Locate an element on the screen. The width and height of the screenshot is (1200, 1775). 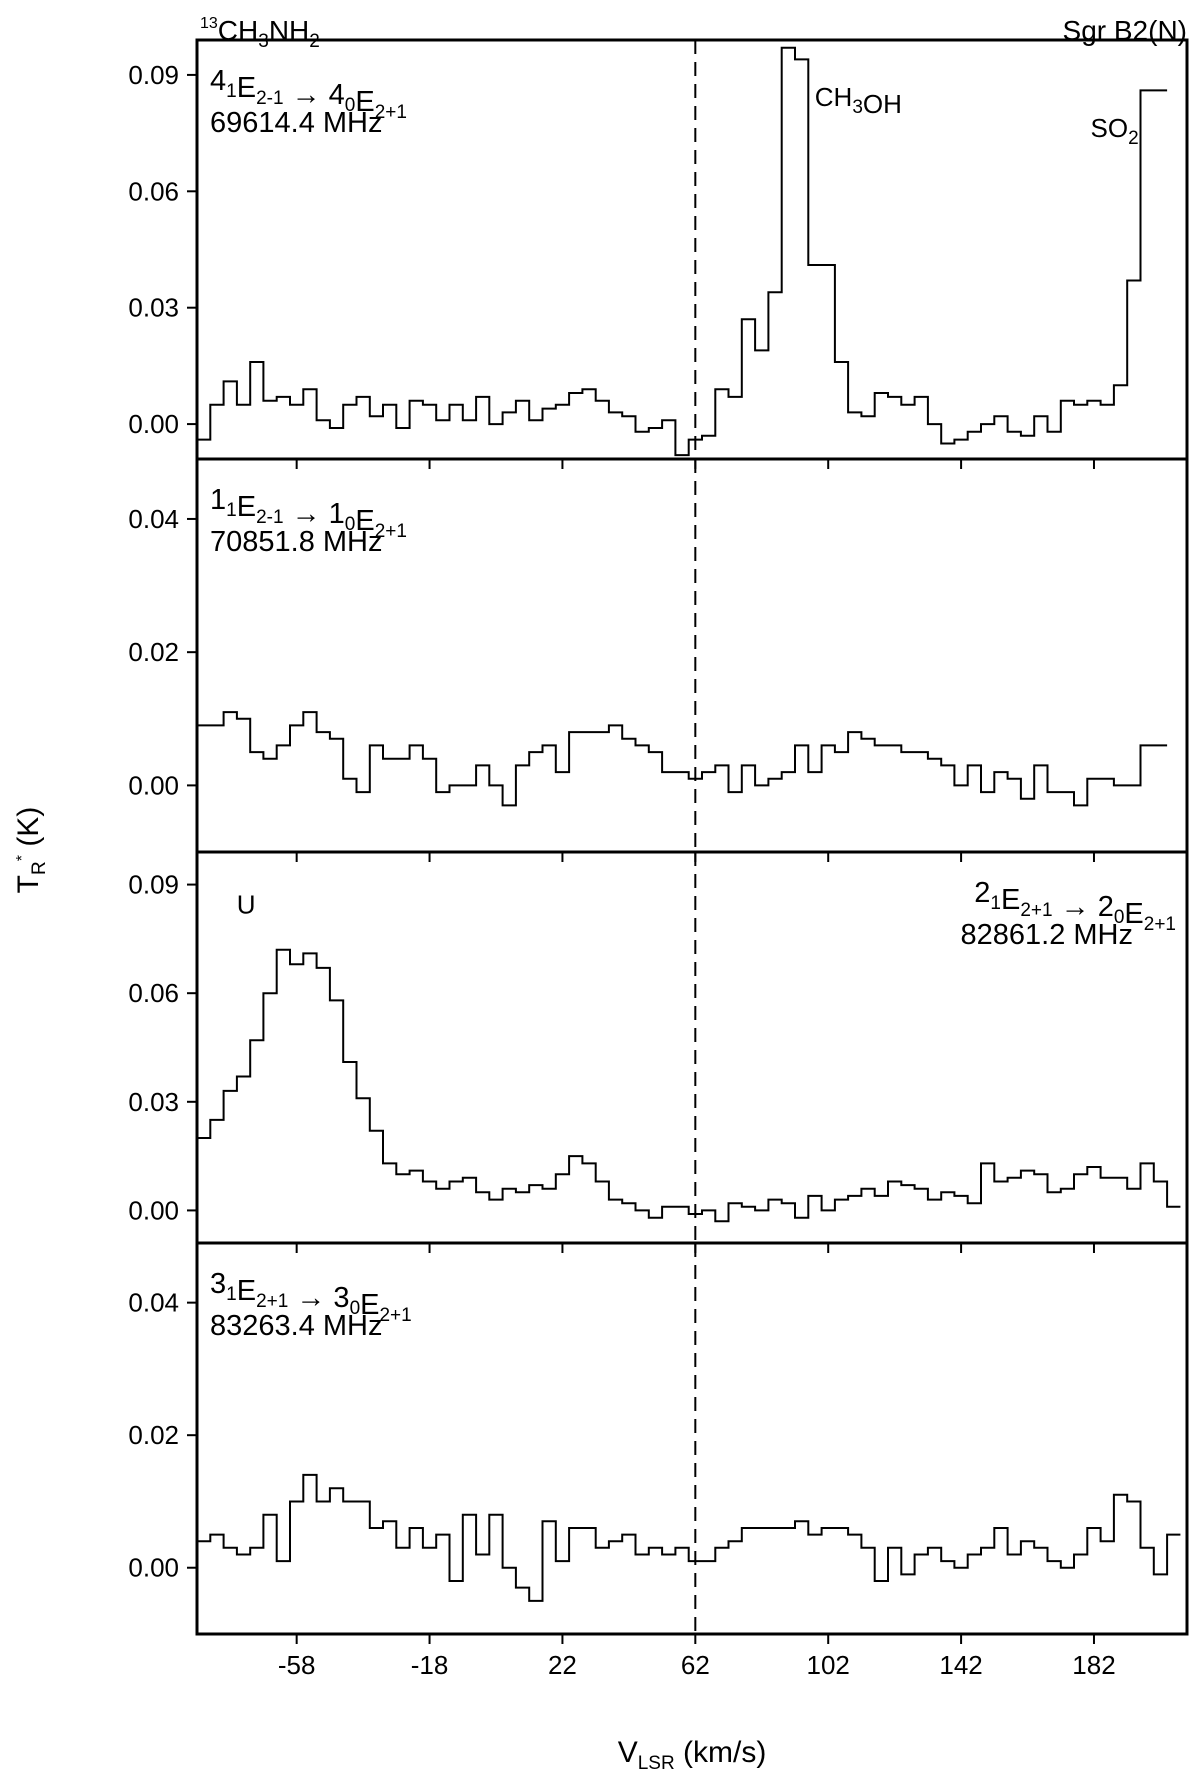
x-tick-label: -58 is located at coordinates (297, 1665).